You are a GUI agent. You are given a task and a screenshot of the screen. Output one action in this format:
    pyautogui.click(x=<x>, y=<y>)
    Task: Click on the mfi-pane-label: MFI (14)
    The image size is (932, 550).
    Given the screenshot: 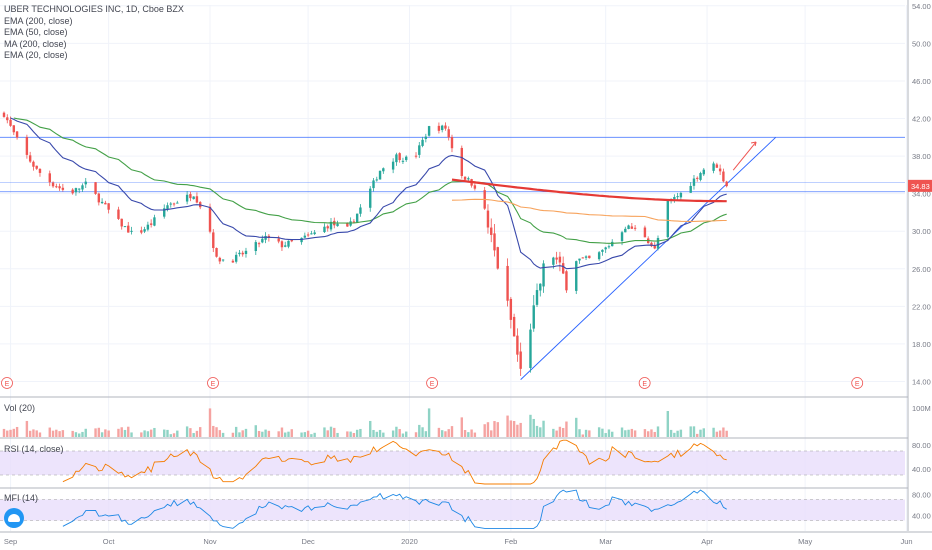 What is the action you would take?
    pyautogui.click(x=21, y=498)
    